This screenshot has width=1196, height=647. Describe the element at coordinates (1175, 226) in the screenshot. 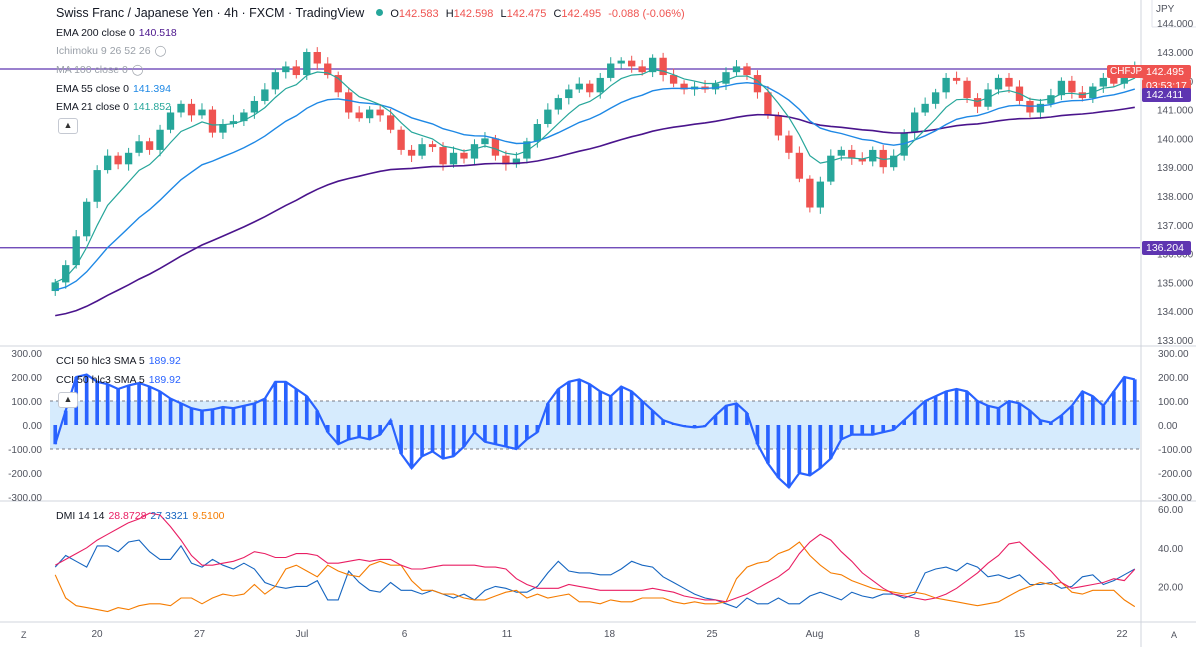

I see `price-tick-label: 137.000` at that location.